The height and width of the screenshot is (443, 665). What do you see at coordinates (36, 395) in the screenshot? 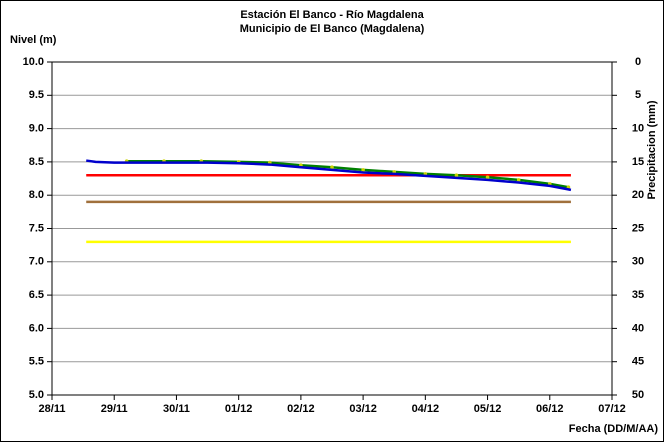
I see `y-tick-label: 5.0` at bounding box center [36, 395].